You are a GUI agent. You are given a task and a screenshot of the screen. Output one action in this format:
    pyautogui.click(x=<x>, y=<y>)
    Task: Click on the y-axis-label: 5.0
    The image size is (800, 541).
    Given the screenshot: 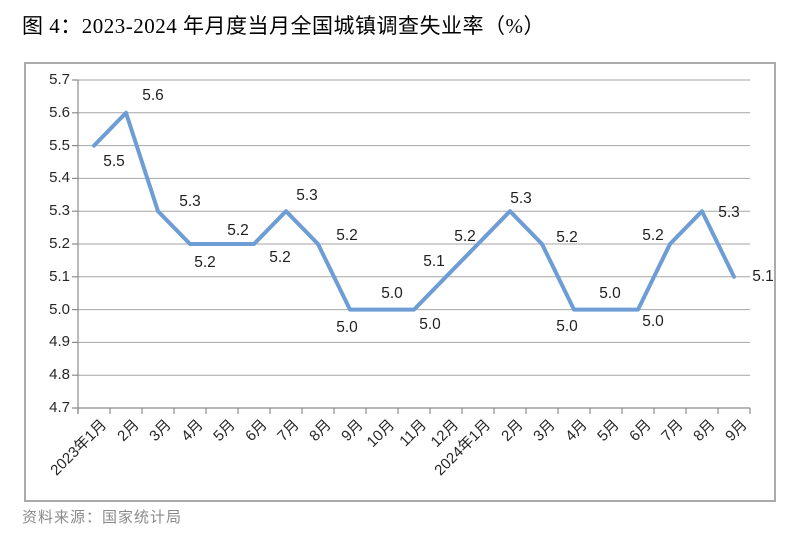 What is the action you would take?
    pyautogui.click(x=59, y=309)
    